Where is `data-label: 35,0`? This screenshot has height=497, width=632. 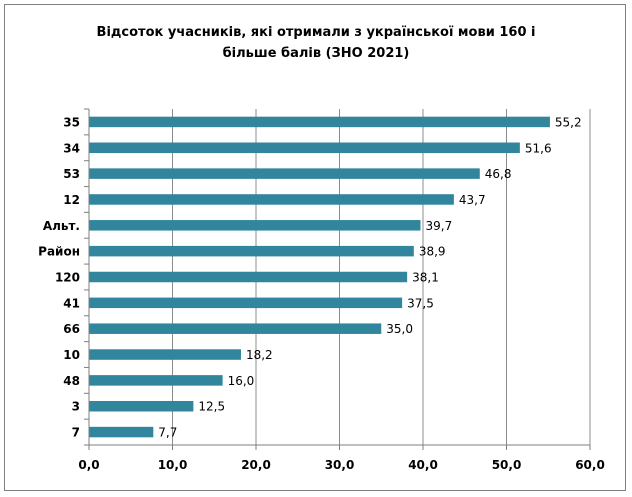 data-label: 35,0 is located at coordinates (399, 329).